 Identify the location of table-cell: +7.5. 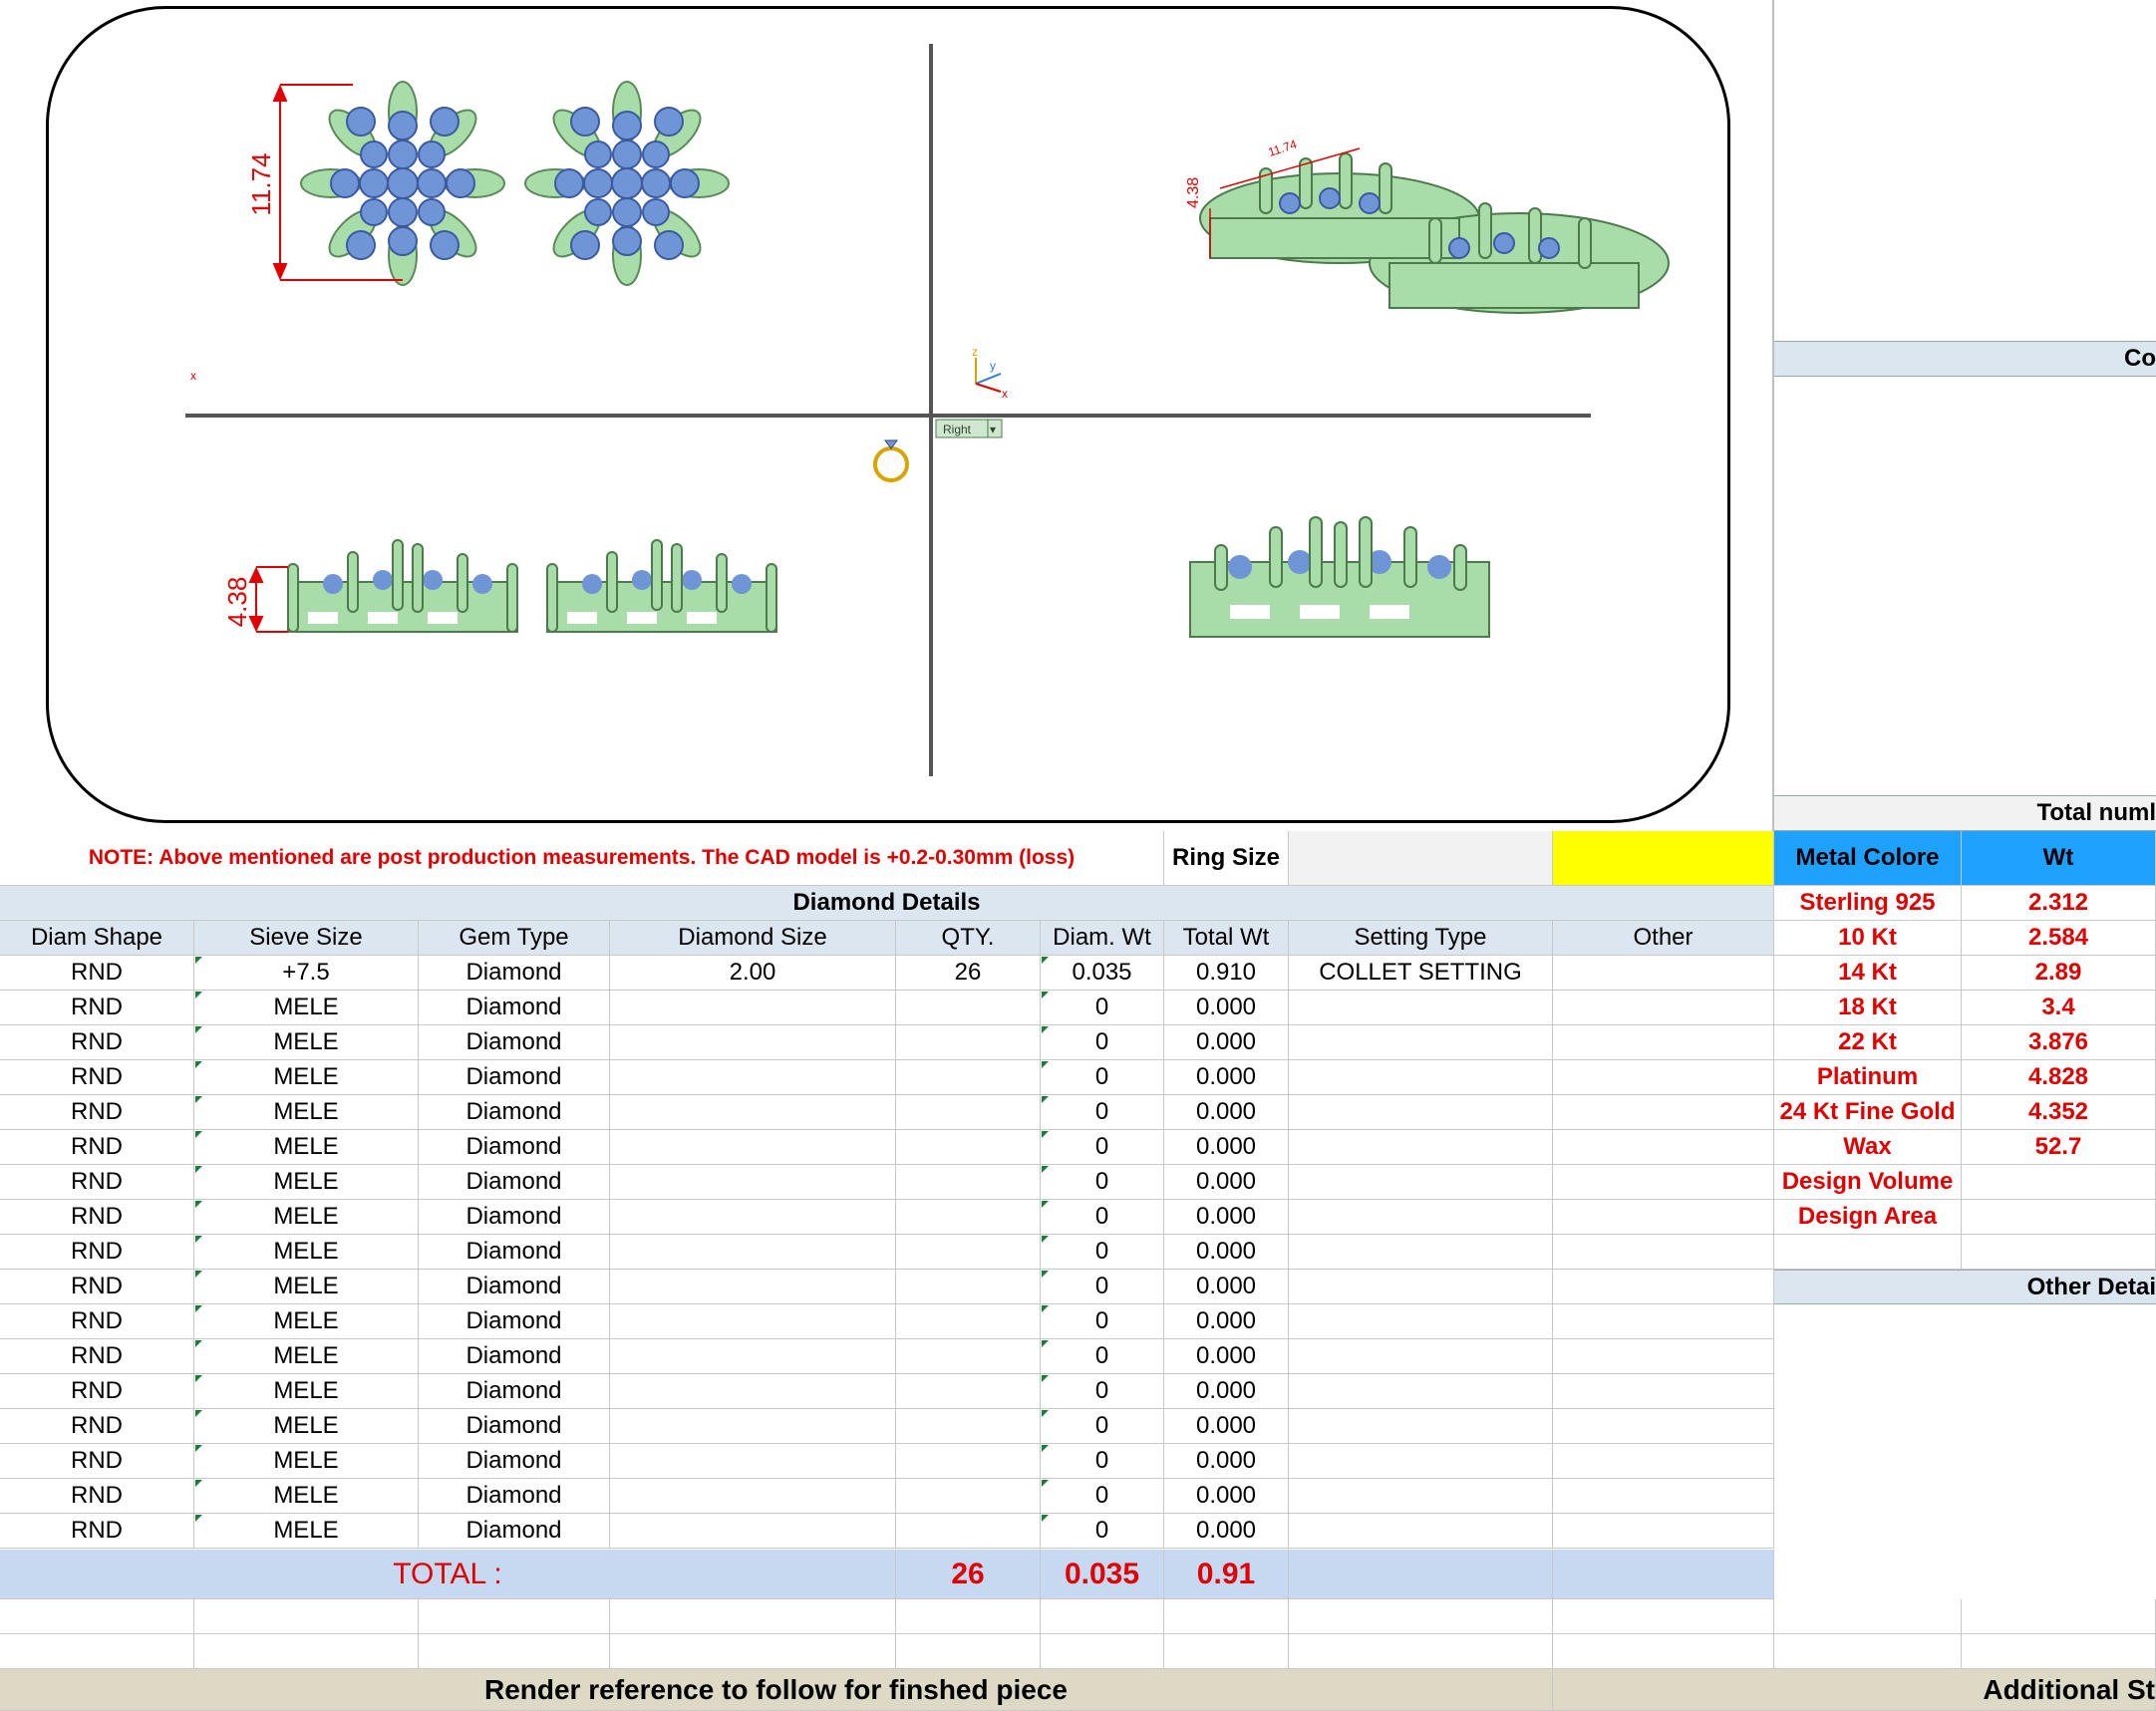
(306, 974).